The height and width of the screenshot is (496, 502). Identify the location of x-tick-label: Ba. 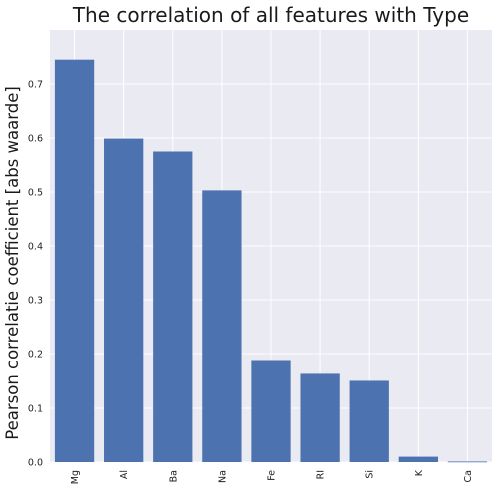
(173, 476).